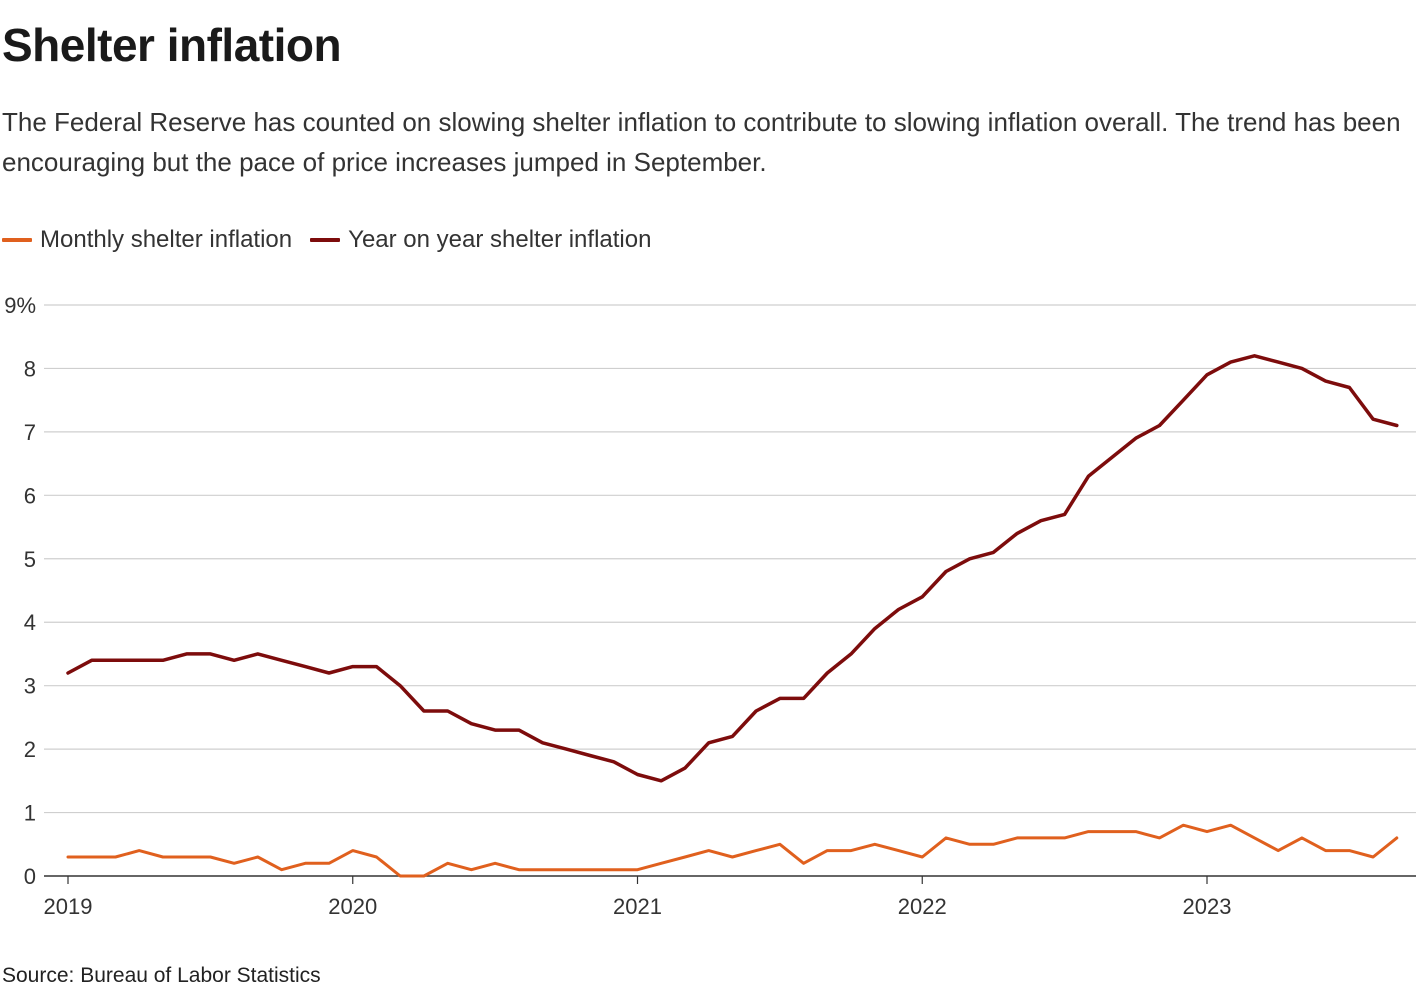 The width and height of the screenshot is (1420, 1000). Describe the element at coordinates (30, 622) in the screenshot. I see `y-tick-label: 4` at that location.